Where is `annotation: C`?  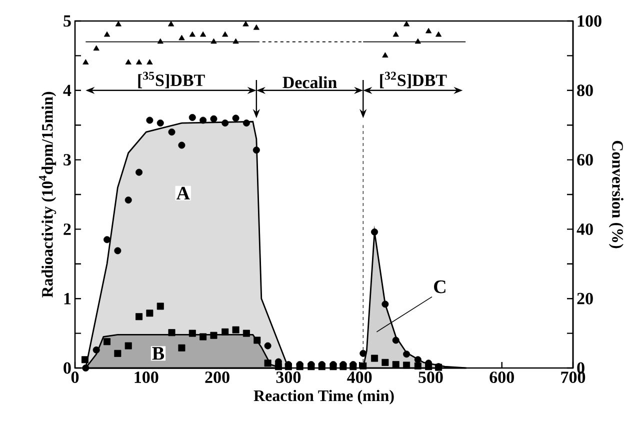 annotation: C is located at coordinates (440, 287).